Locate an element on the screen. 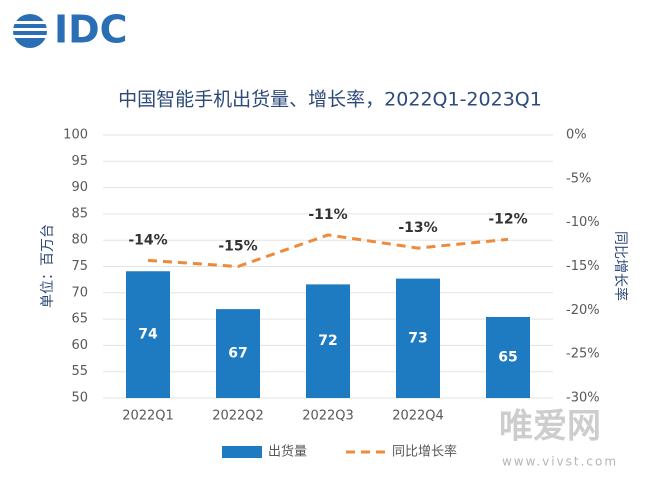 Image resolution: width=667 pixels, height=483 pixels. legend-swatch is located at coordinates (242, 452).